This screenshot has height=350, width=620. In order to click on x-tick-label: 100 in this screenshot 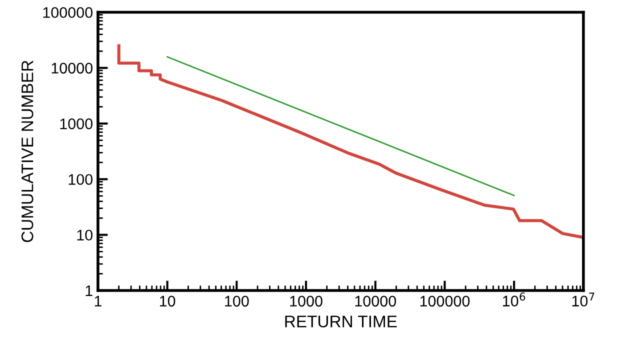, I will do `click(237, 301)`.